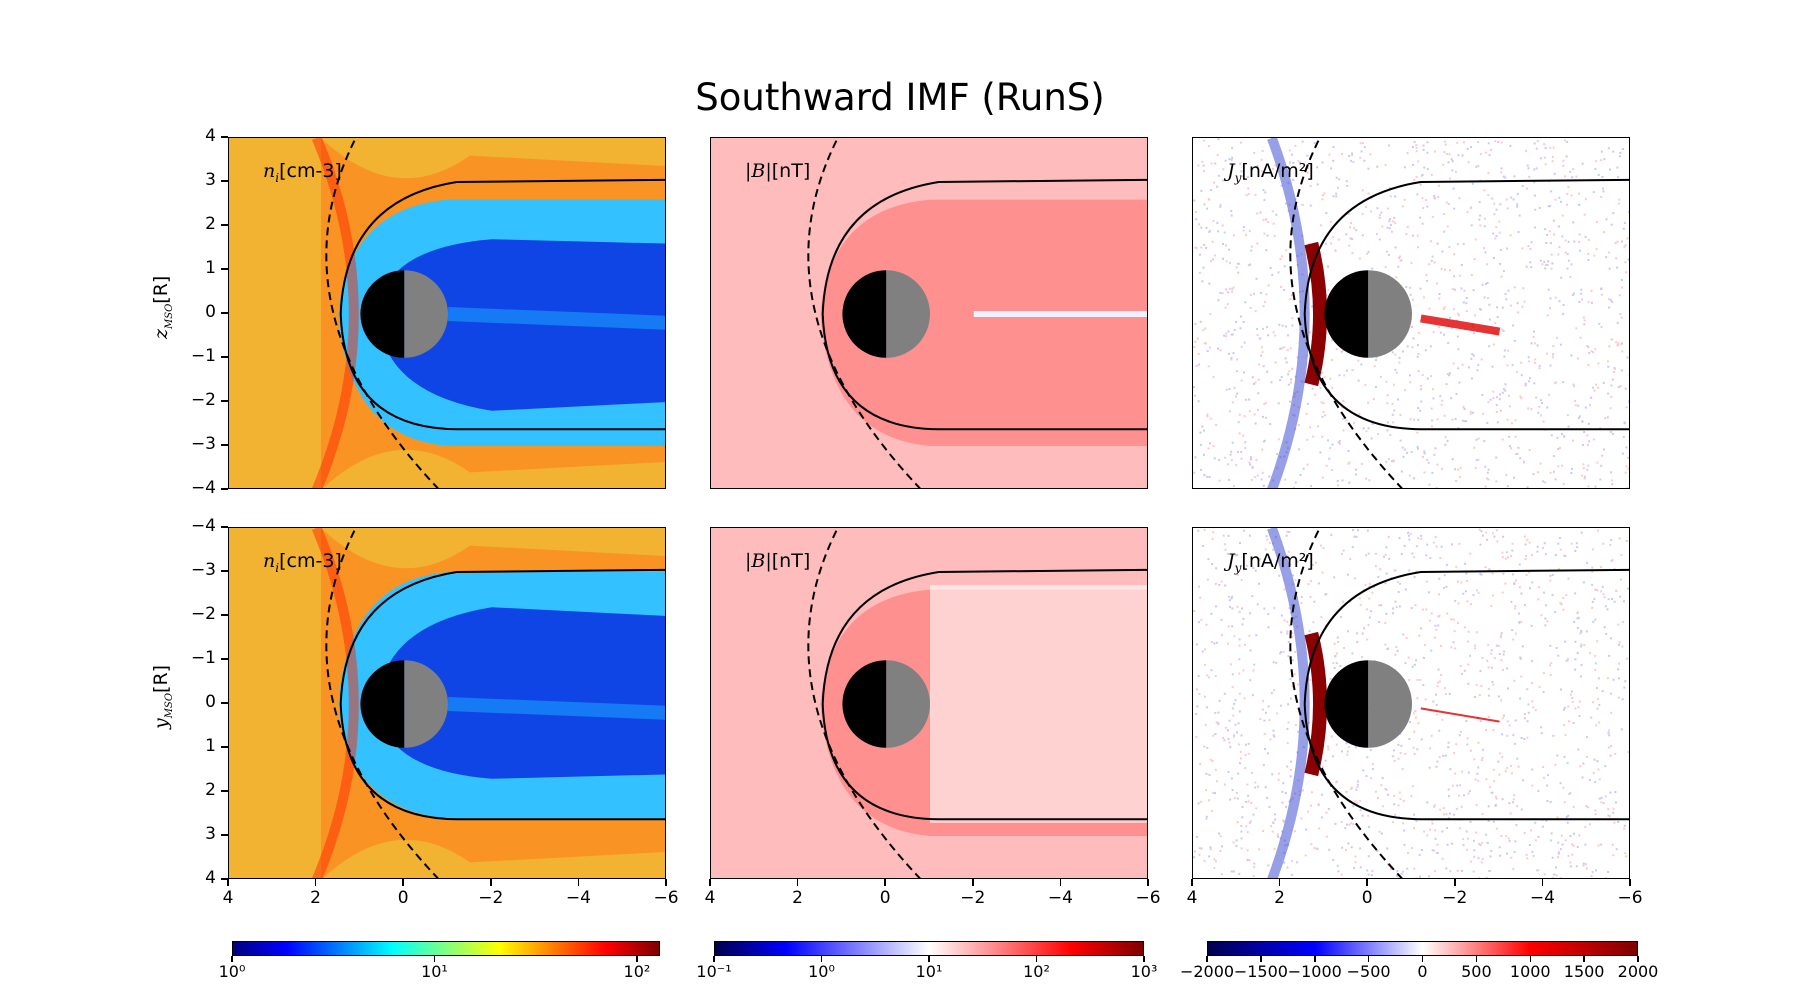 Image resolution: width=1800 pixels, height=1000 pixels. What do you see at coordinates (228, 882) in the screenshot?
I see `x-tick-mark` at bounding box center [228, 882].